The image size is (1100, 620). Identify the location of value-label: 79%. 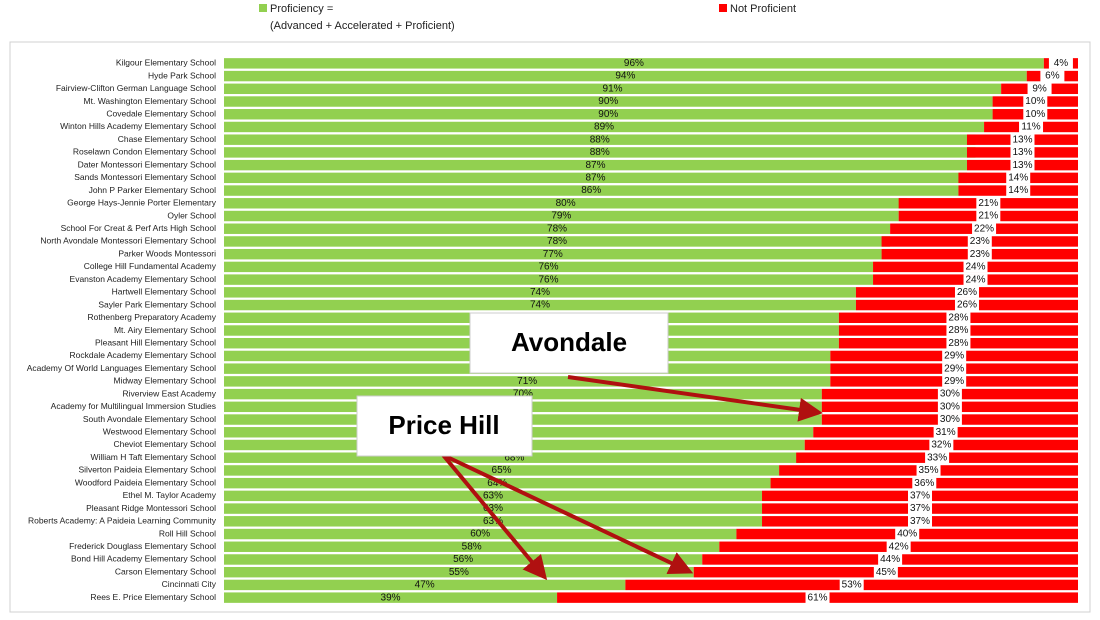
(561, 216).